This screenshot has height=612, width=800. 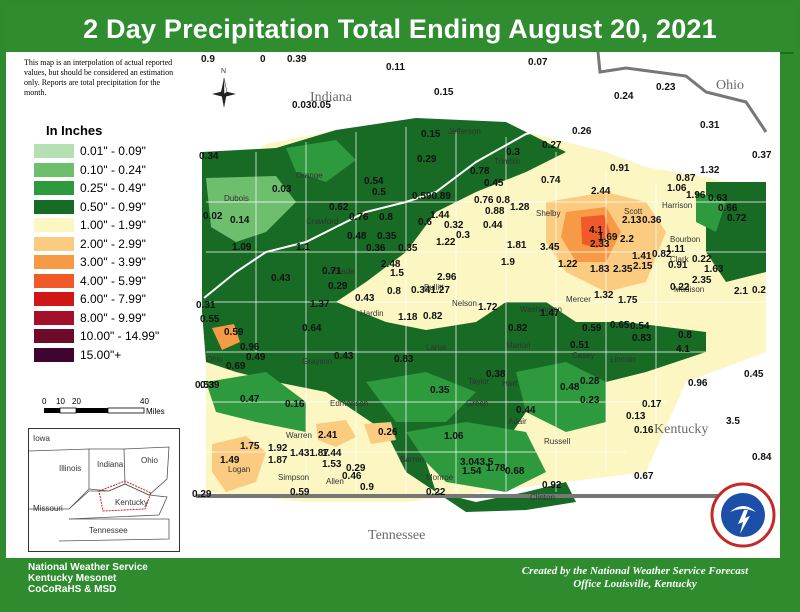 What do you see at coordinates (477, 462) in the screenshot?
I see `precip-value: 3.043.5` at bounding box center [477, 462].